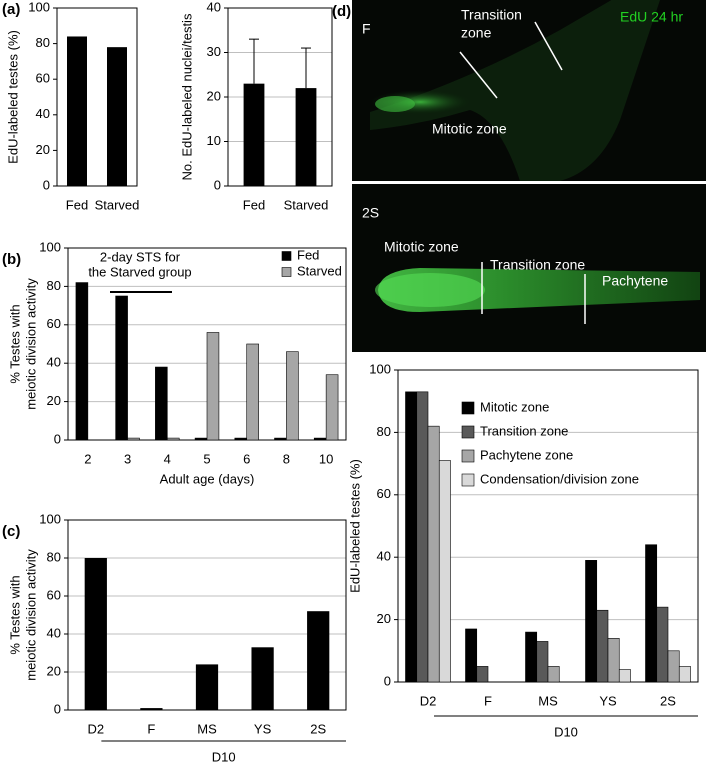  Describe the element at coordinates (11, 9) in the screenshot. I see `panel-label: (a)` at that location.